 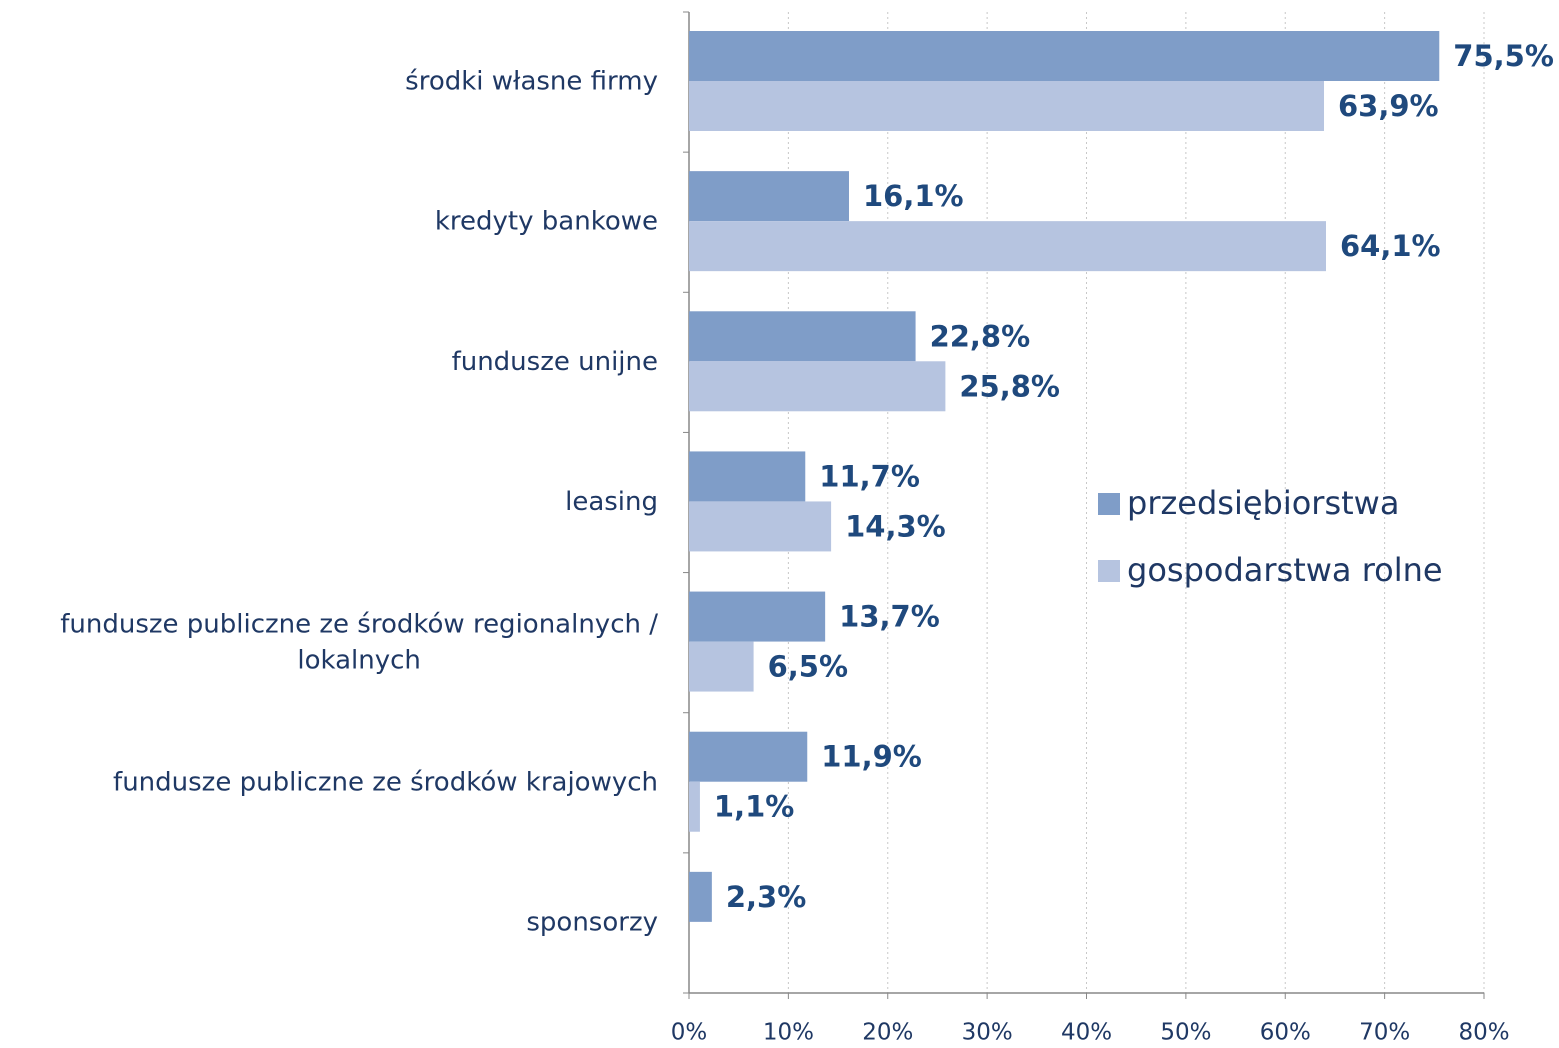 I want to click on y-tick-label: kredyty bankowe, so click(x=546, y=222).